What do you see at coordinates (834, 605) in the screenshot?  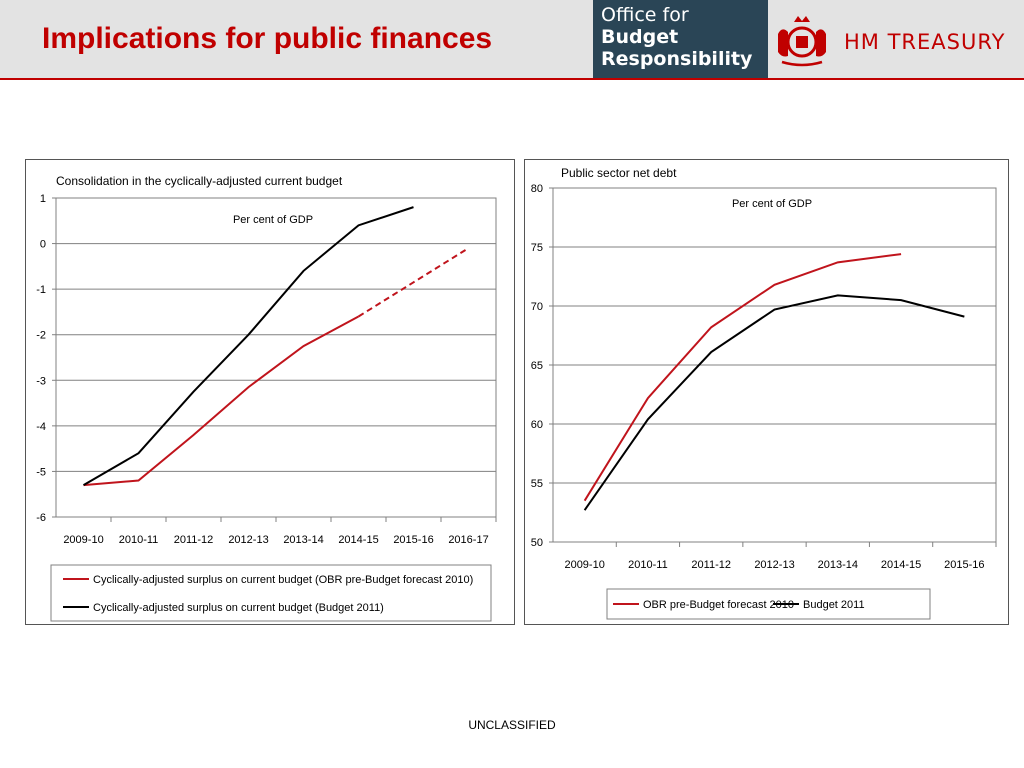 I see `legend-label-1: Budget 2011` at bounding box center [834, 605].